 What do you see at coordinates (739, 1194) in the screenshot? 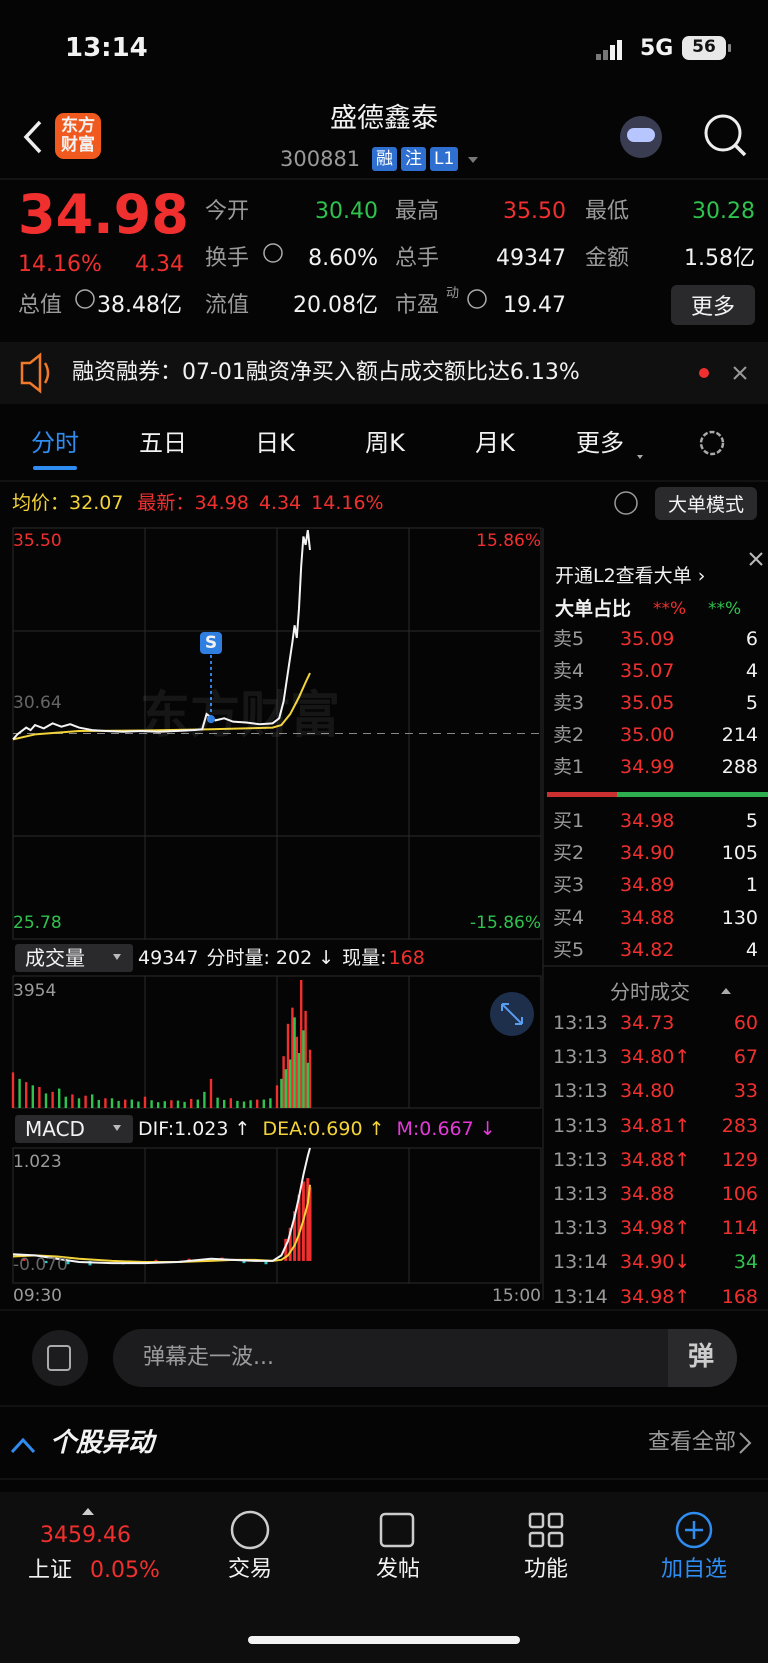
I see `trade-volume: 106` at bounding box center [739, 1194].